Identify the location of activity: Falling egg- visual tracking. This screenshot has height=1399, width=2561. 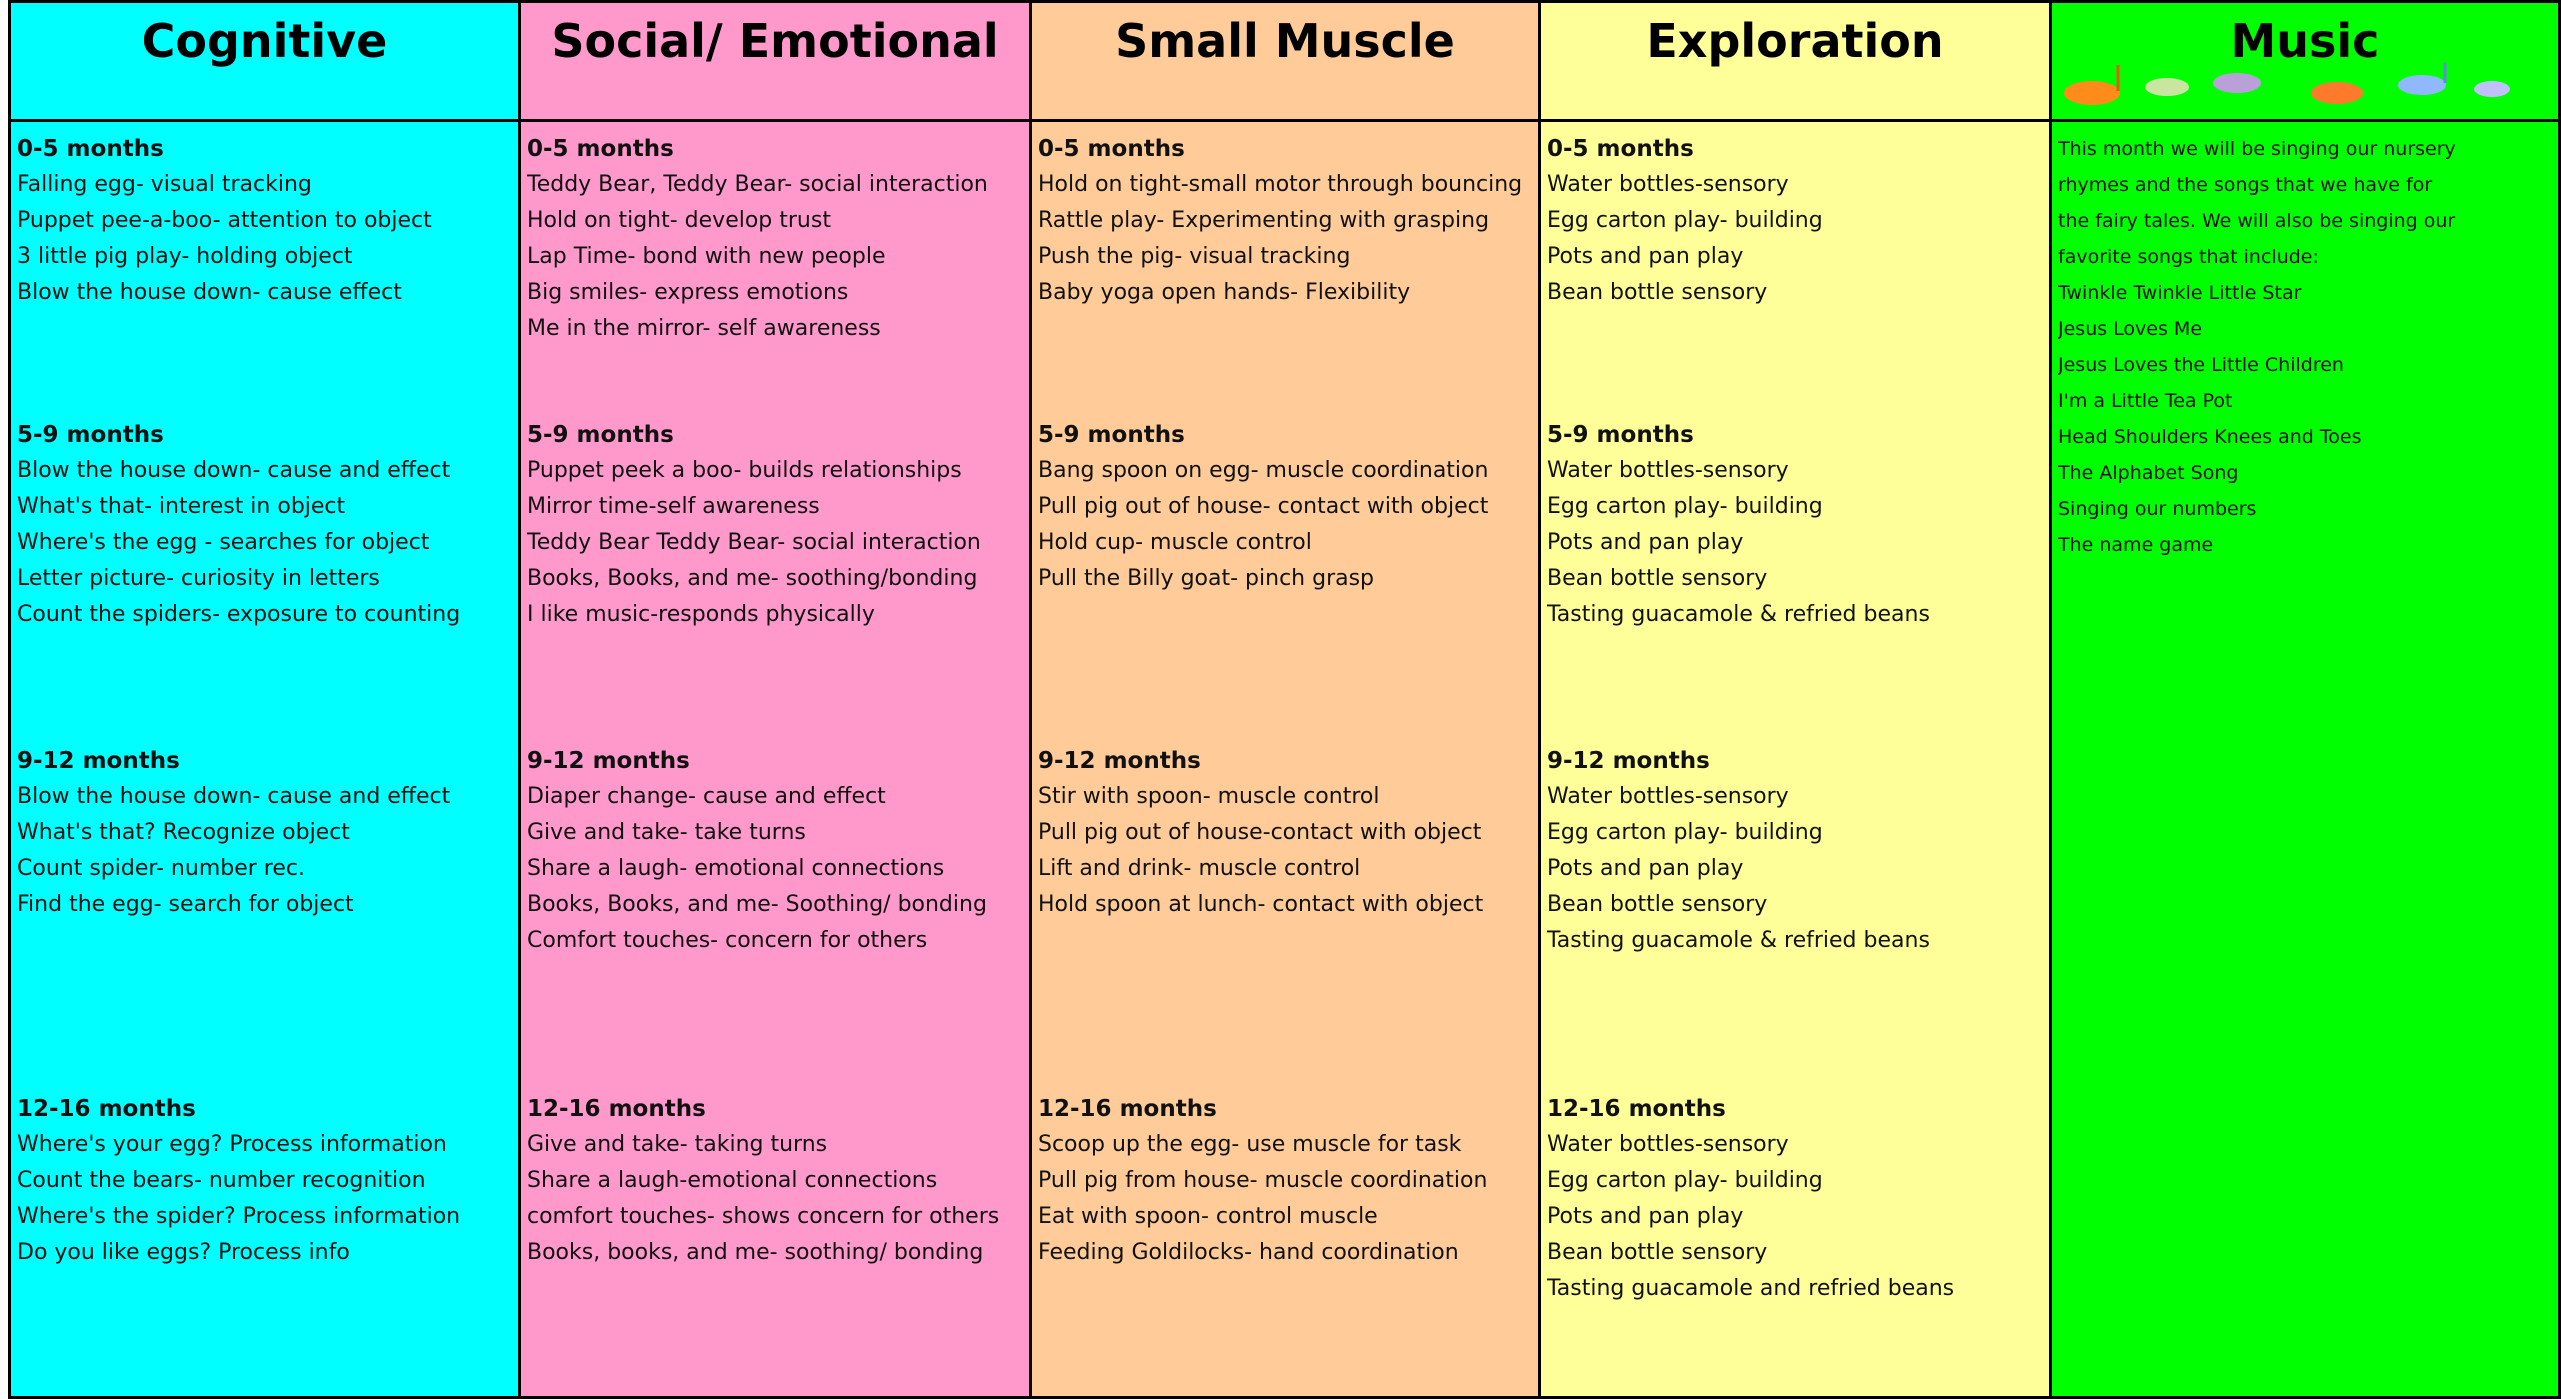
(164, 184).